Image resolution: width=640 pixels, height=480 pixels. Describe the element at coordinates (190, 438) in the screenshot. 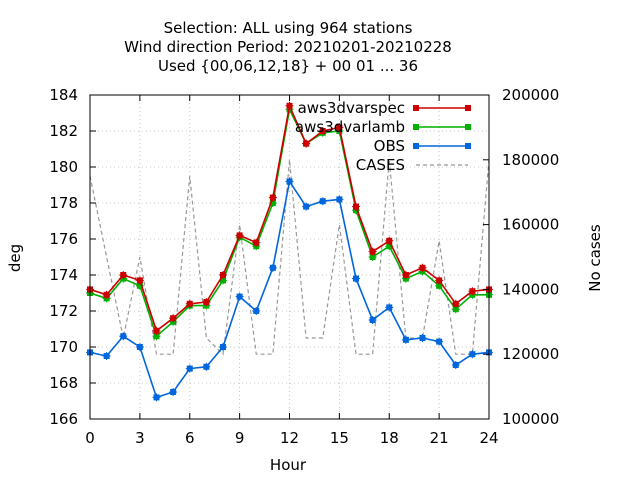

I see `x-tick-label: 6` at that location.